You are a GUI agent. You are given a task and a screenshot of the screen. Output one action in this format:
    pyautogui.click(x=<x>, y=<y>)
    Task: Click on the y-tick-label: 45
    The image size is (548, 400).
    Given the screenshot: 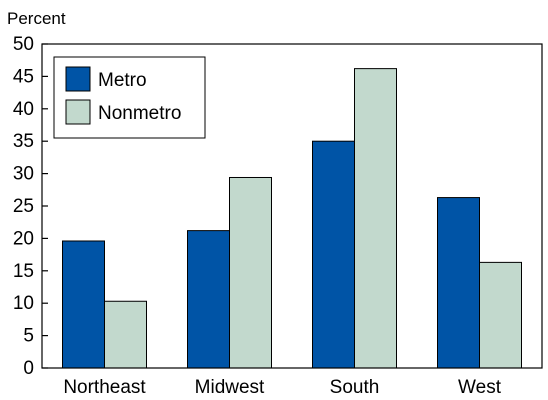 What is the action you would take?
    pyautogui.click(x=23, y=76)
    